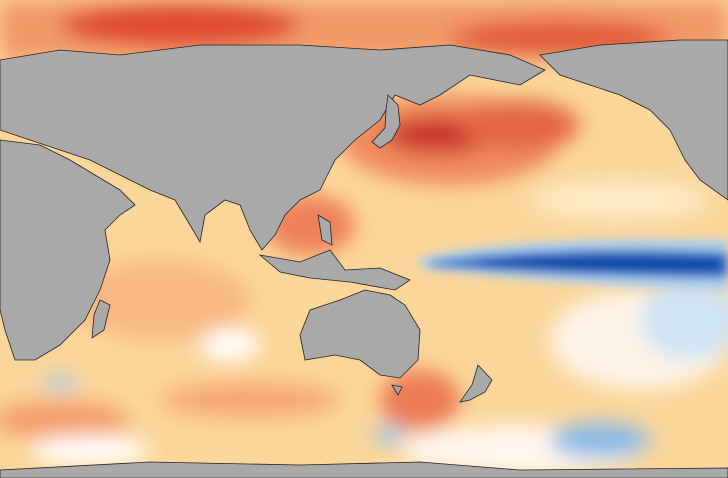 The height and width of the screenshot is (478, 728). I want to click on southeast-asia-islands, so click(334, 270).